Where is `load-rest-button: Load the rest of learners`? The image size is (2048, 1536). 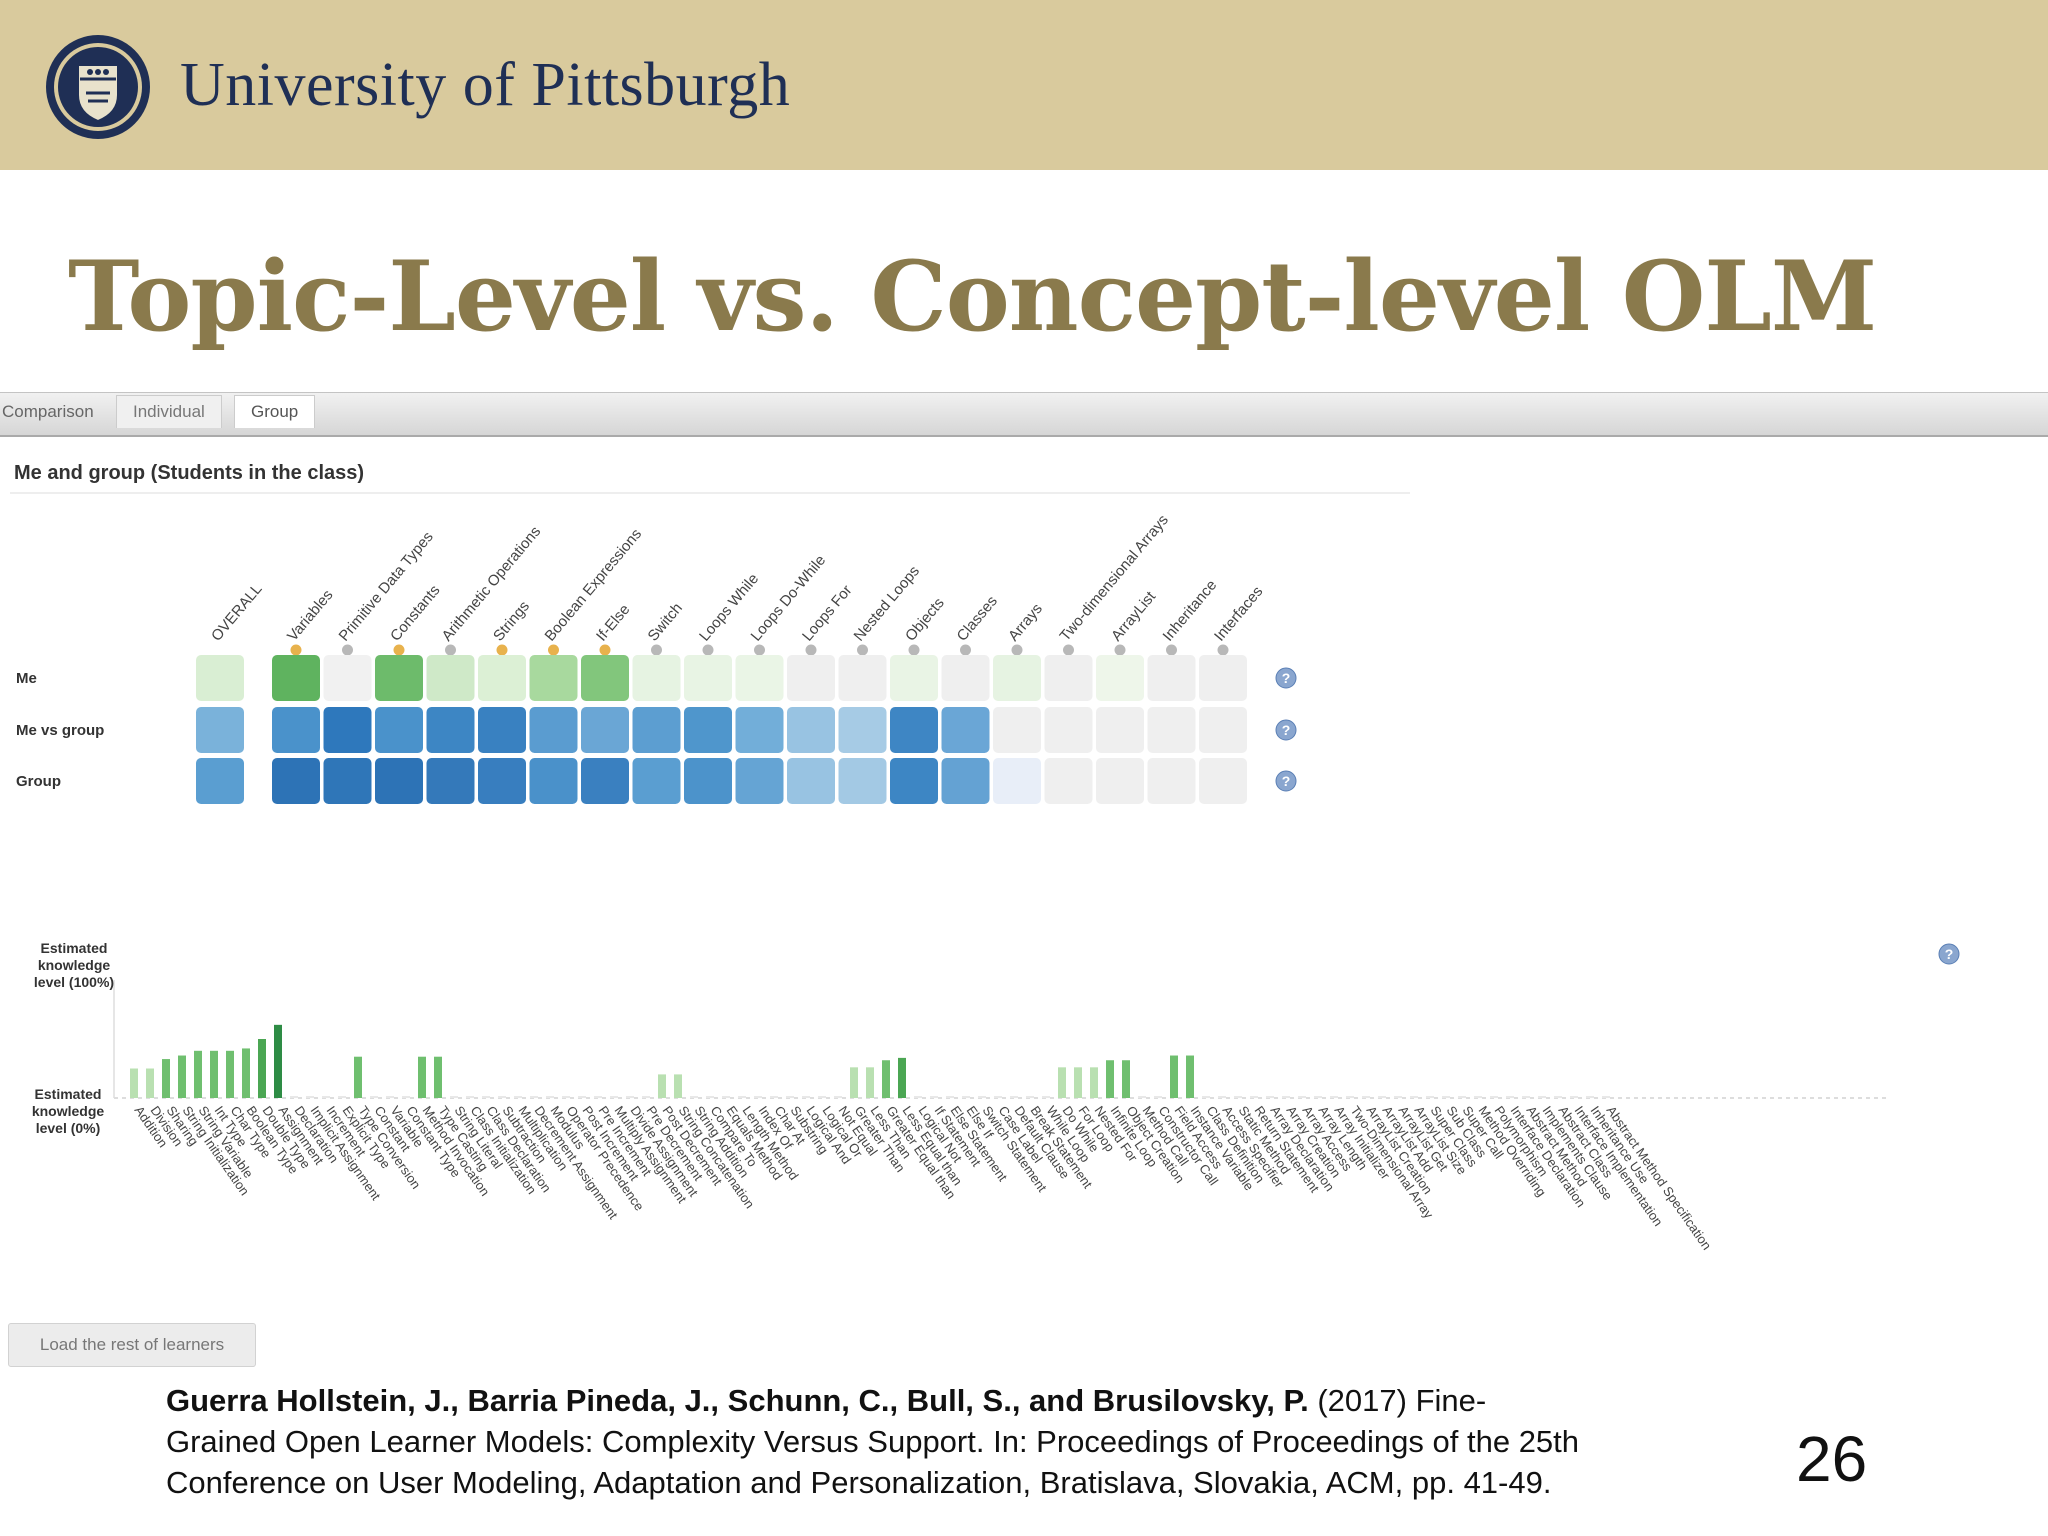
load-rest-button: Load the rest of learners is located at coordinates (132, 1345).